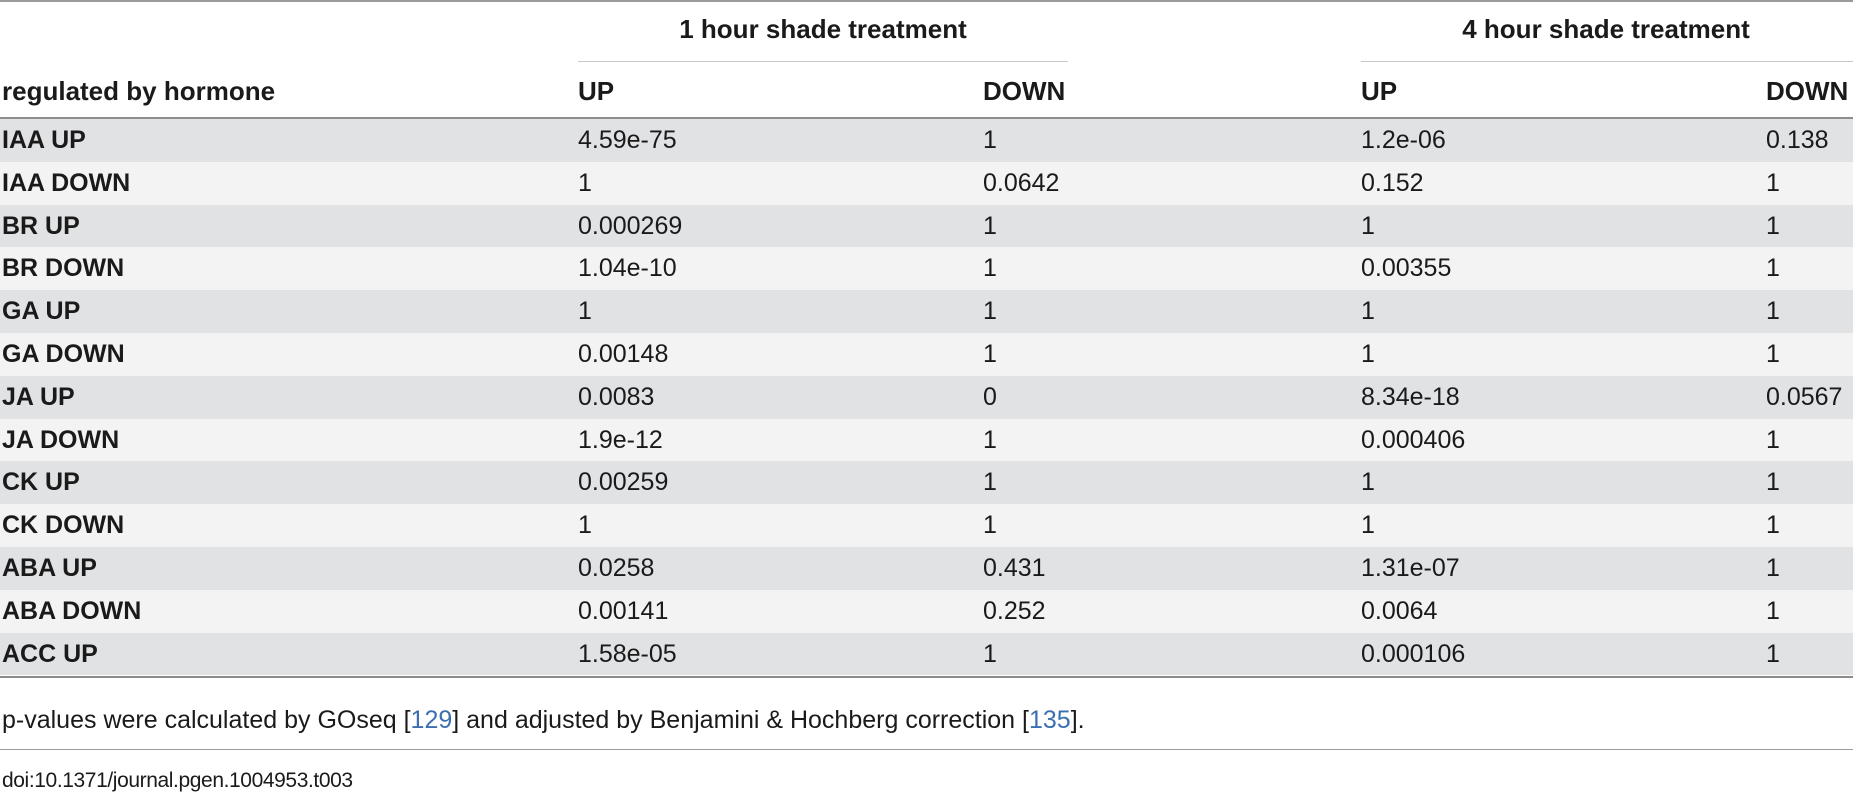 This screenshot has height=800, width=1853. Describe the element at coordinates (63, 268) in the screenshot. I see `row-label: BR DOWN` at that location.